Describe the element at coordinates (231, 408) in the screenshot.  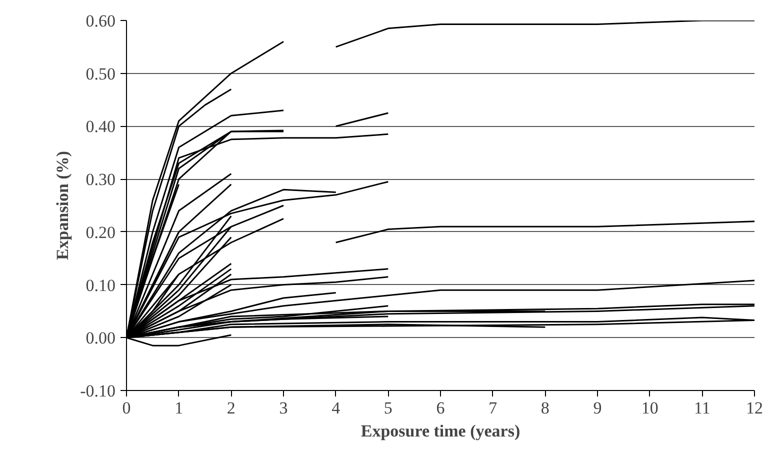
I see `x-tick-label: 2` at that location.